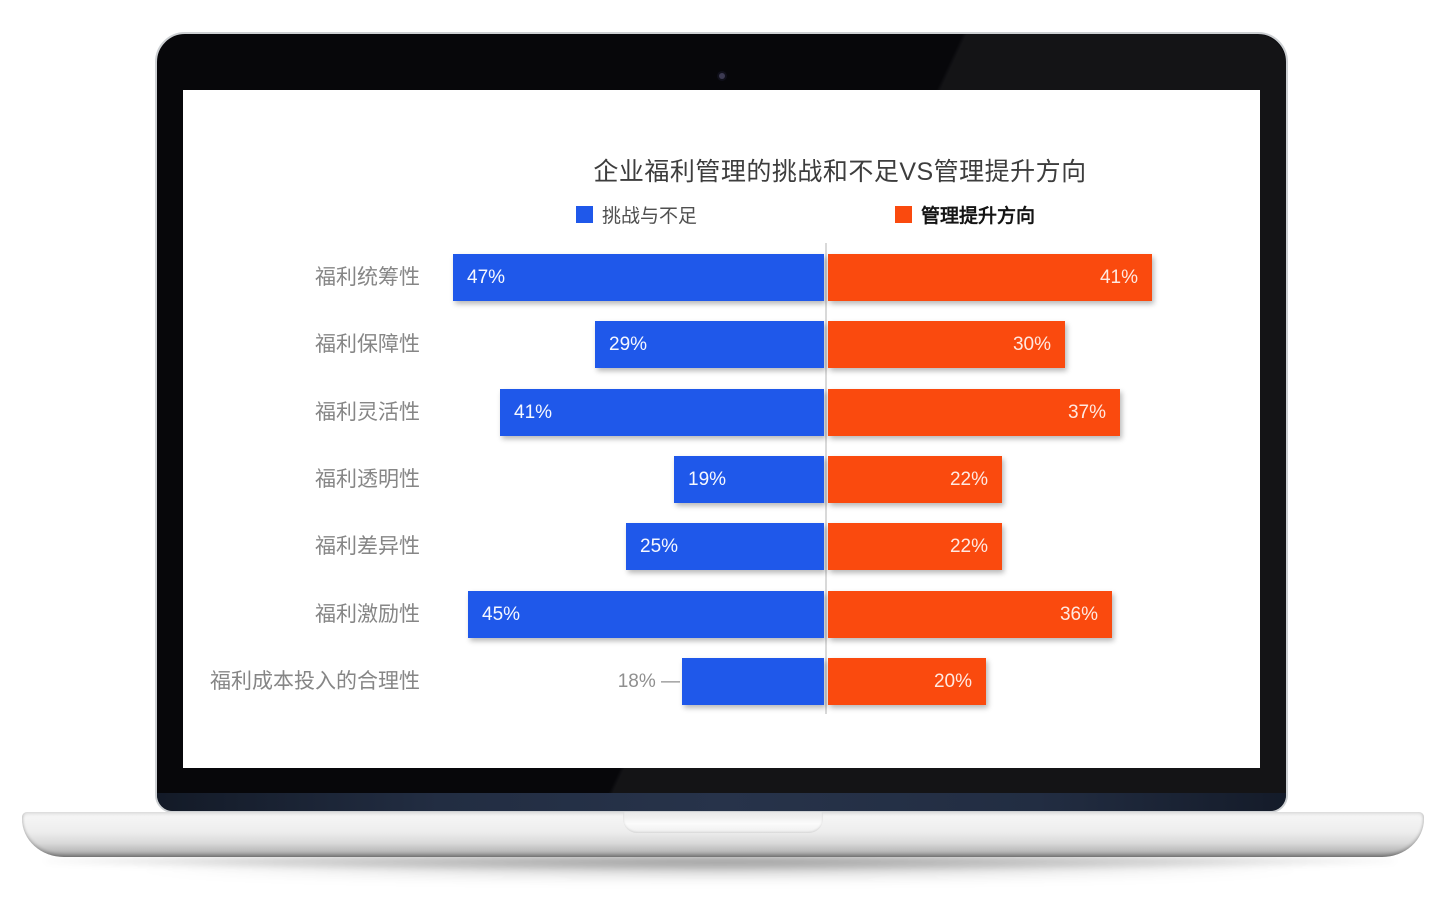 The image size is (1436, 907). Describe the element at coordinates (628, 344) in the screenshot. I see `bar-value: 29%` at that location.